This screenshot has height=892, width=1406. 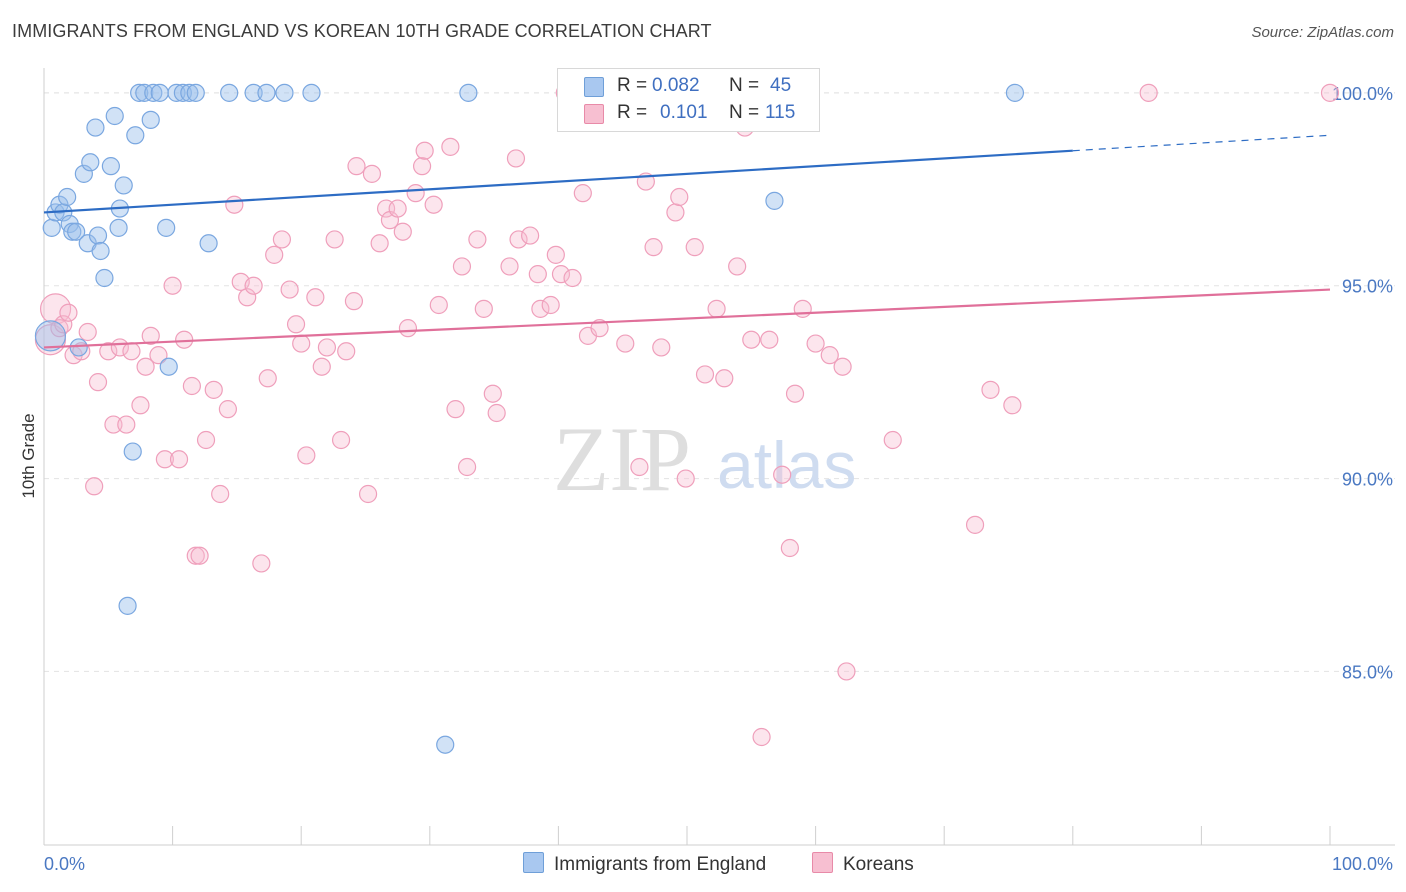 What do you see at coordinates (558, 181) in the screenshot?
I see `trend-line-england` at bounding box center [558, 181].